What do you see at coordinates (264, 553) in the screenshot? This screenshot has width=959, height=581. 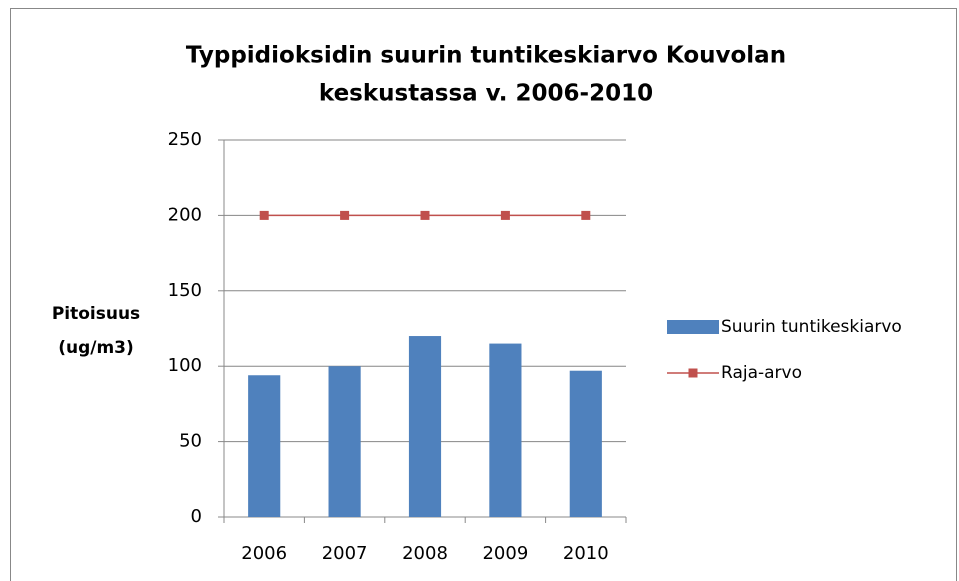 I see `x-tick-label: 2006` at bounding box center [264, 553].